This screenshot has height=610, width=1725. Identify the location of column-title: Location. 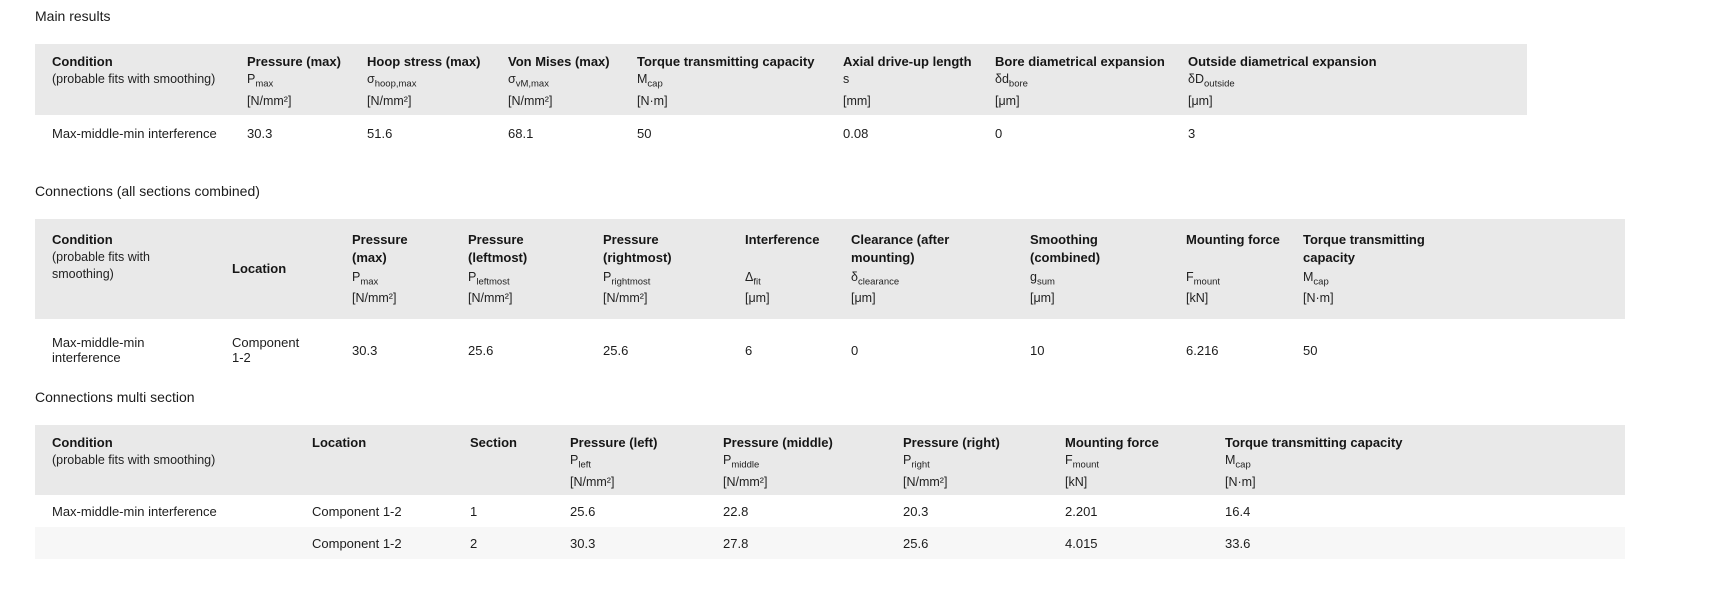
(259, 268).